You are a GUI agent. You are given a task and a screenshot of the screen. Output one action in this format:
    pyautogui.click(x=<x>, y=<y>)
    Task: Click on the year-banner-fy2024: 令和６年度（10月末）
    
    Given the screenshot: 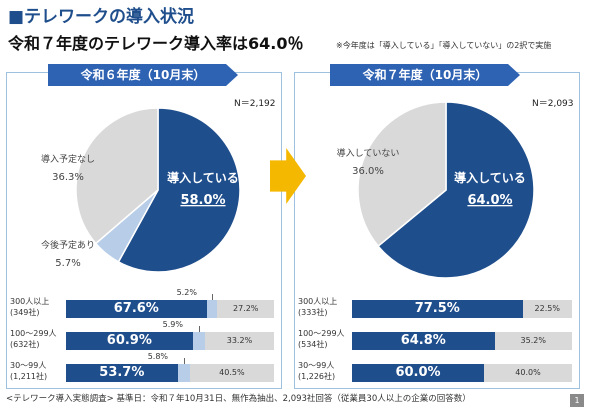 What is the action you would take?
    pyautogui.click(x=143, y=75)
    